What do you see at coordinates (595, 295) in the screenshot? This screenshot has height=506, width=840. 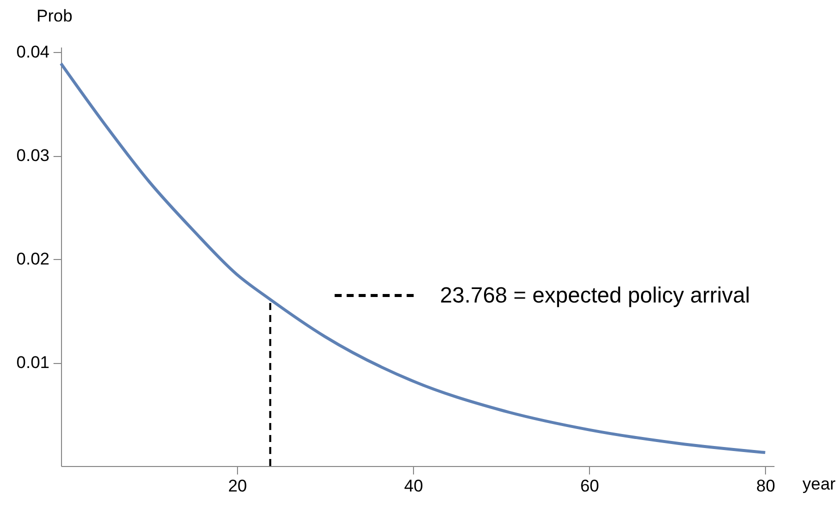 I see `legend-label: 23.768 = expected policy arrival` at bounding box center [595, 295].